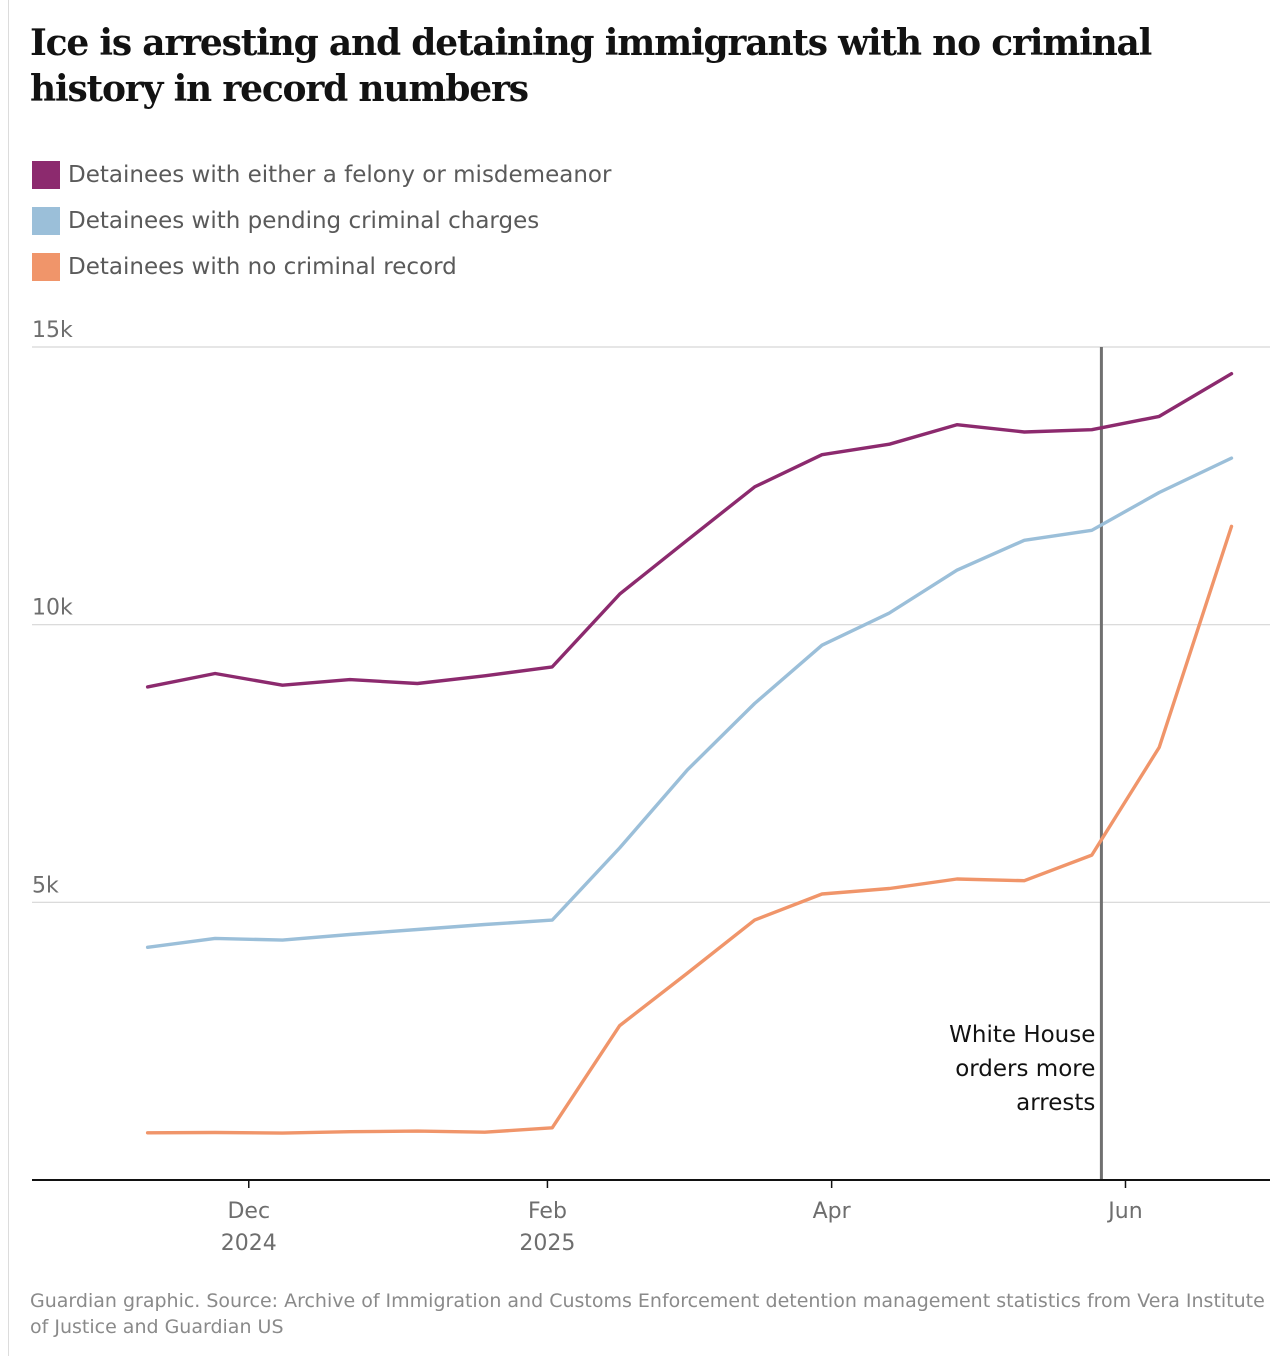 The height and width of the screenshot is (1356, 1282). I want to click on y-axis-labels: 5k 10k 15k, so click(52, 608).